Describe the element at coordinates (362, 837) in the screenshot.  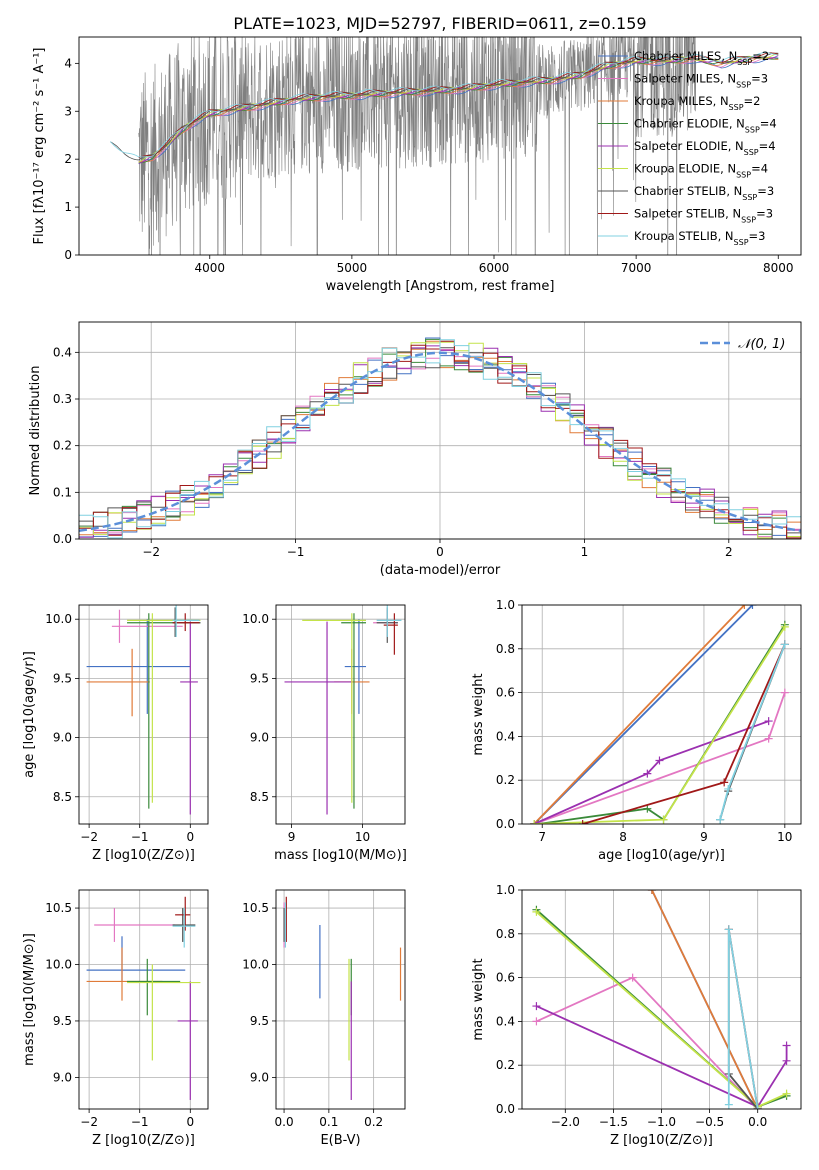
I see `x-tick-label: 10` at that location.